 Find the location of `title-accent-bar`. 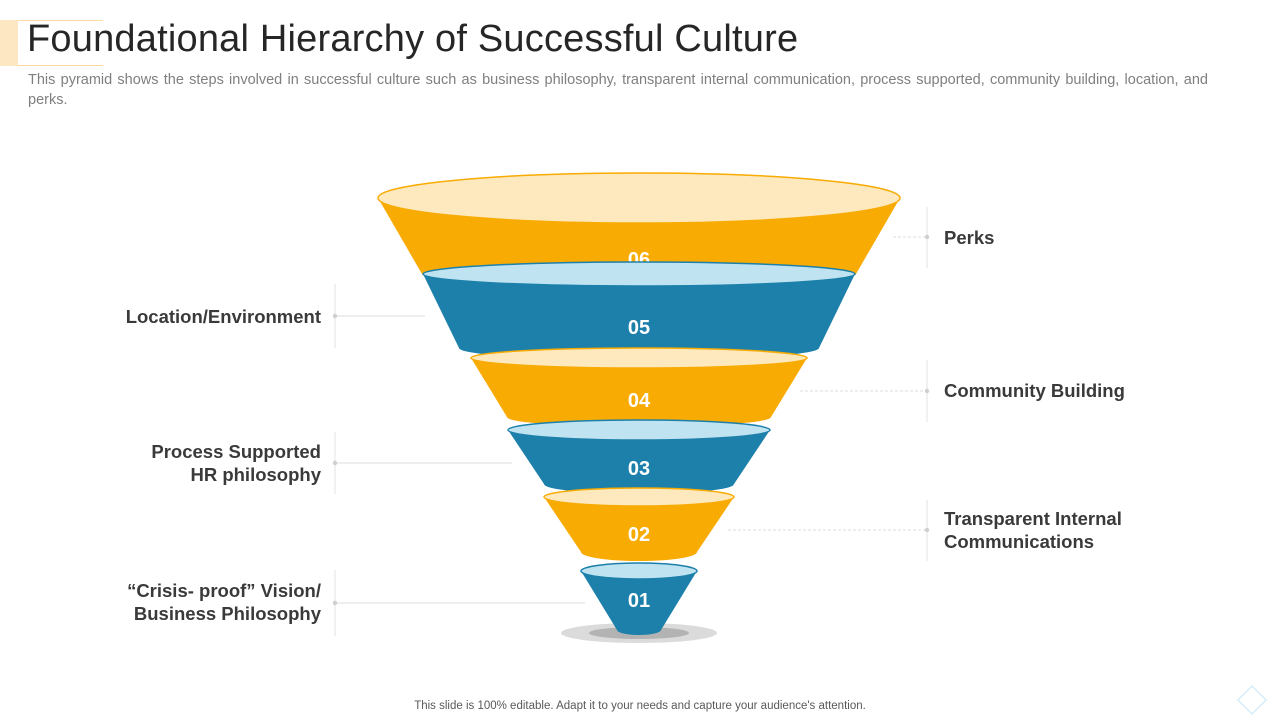

title-accent-bar is located at coordinates (9, 43).